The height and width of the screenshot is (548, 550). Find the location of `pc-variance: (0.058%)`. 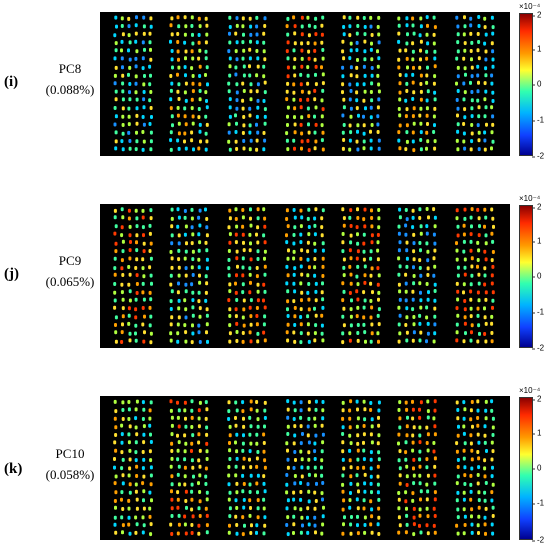

pc-variance: (0.058%) is located at coordinates (70, 474).